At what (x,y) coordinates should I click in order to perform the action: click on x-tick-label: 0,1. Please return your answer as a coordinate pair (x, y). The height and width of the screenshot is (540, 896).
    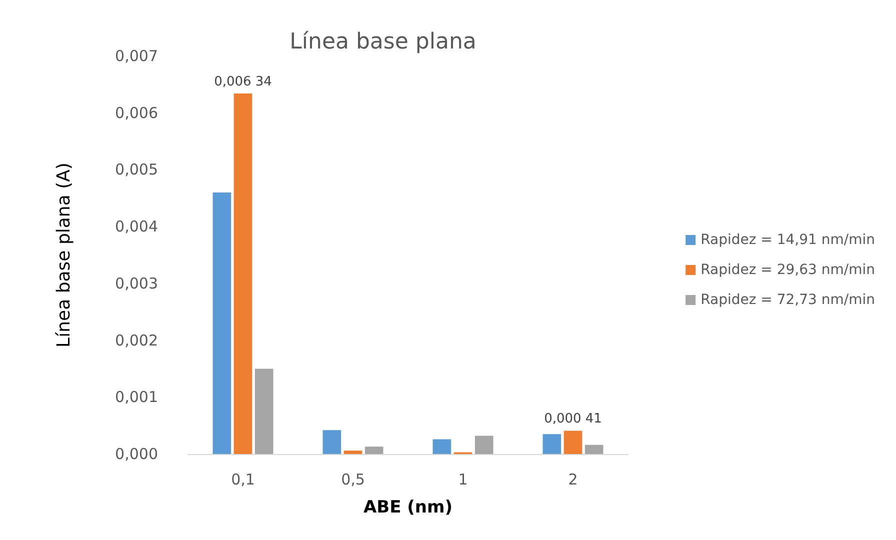
    Looking at the image, I should click on (243, 479).